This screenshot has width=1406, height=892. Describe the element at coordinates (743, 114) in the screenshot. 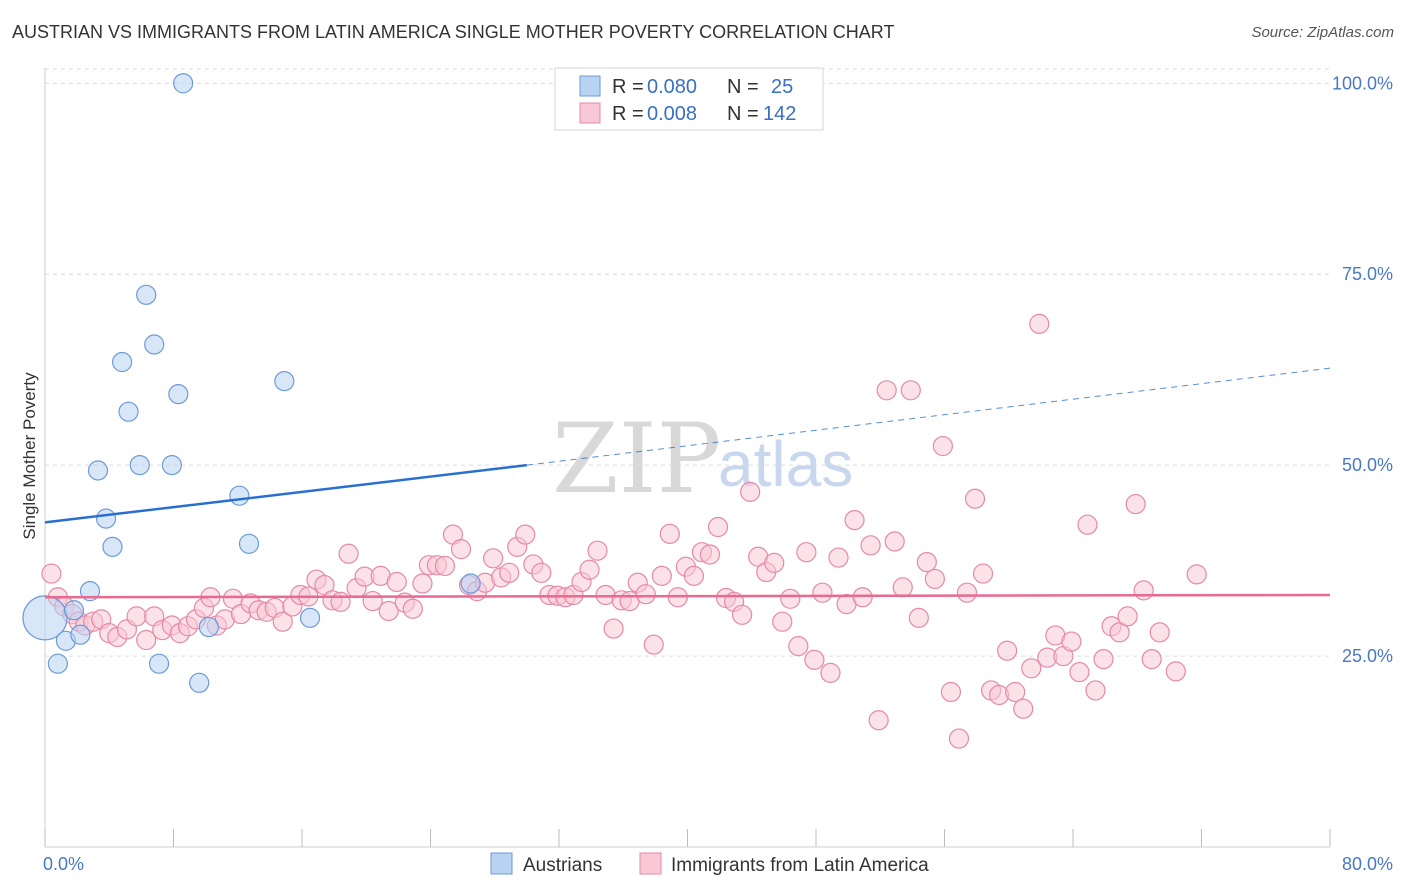

I see `latam-n-label: N =` at that location.